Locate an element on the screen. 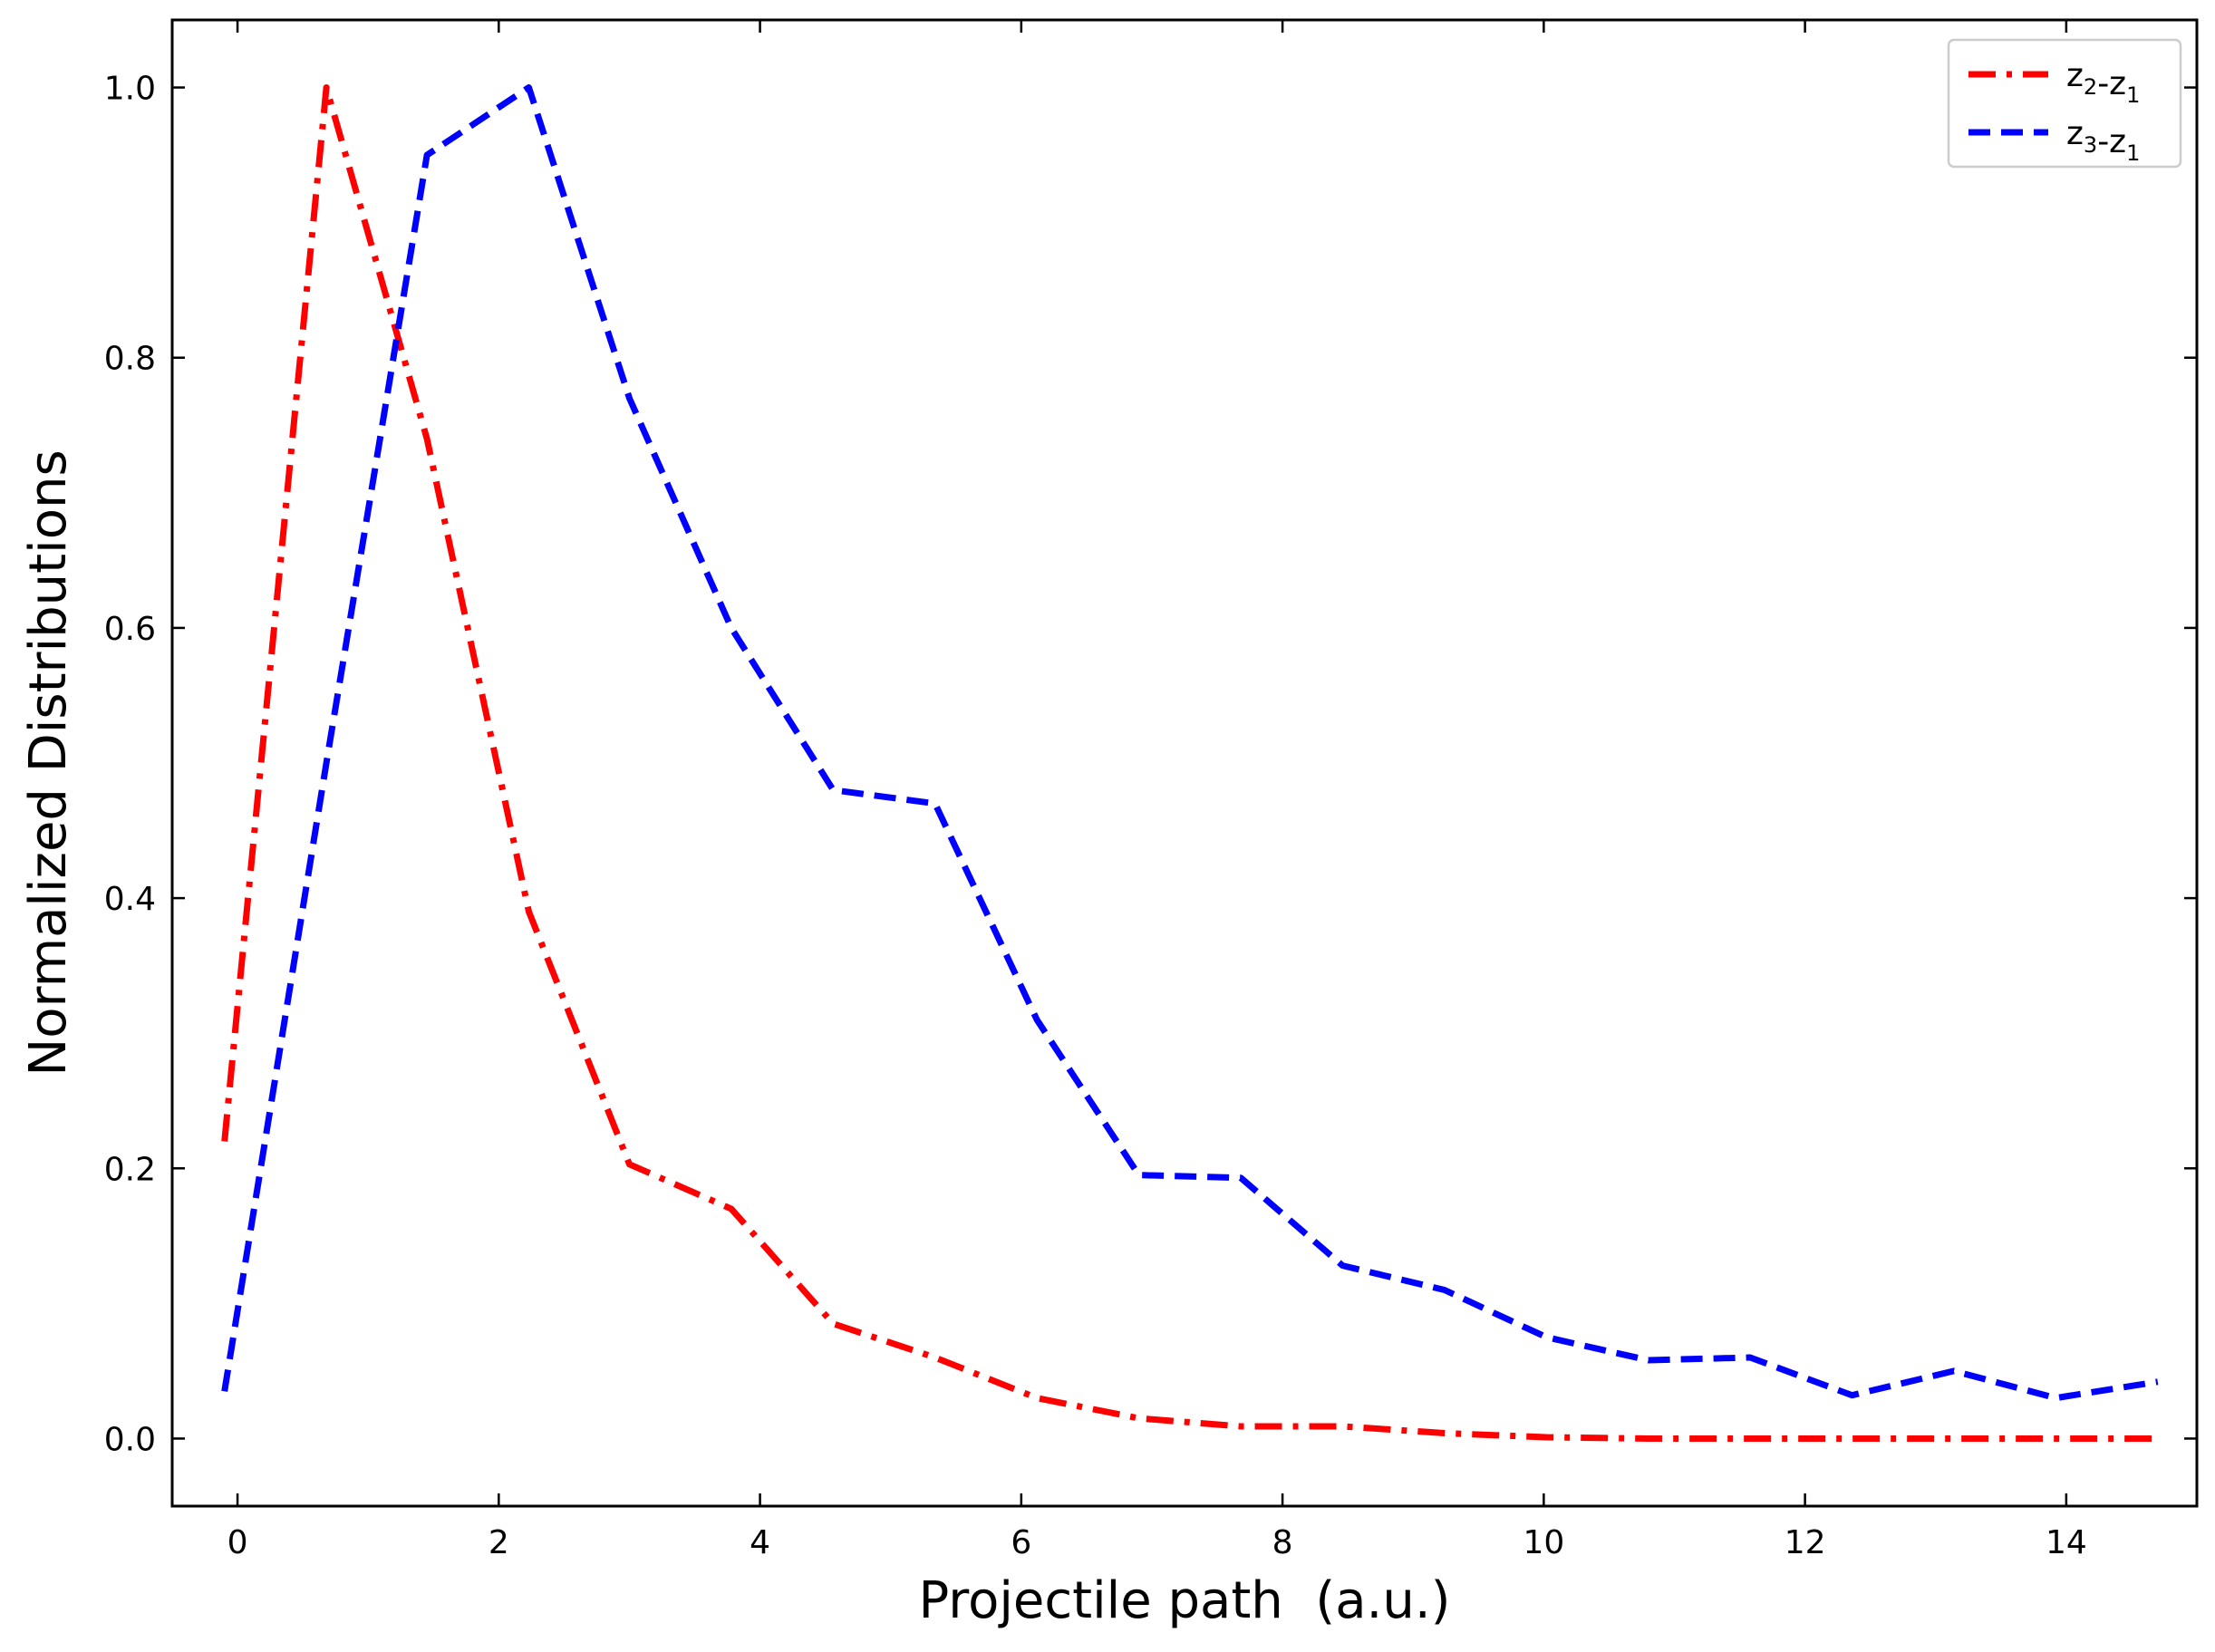  y-tick-label: 0.4 is located at coordinates (130, 899).